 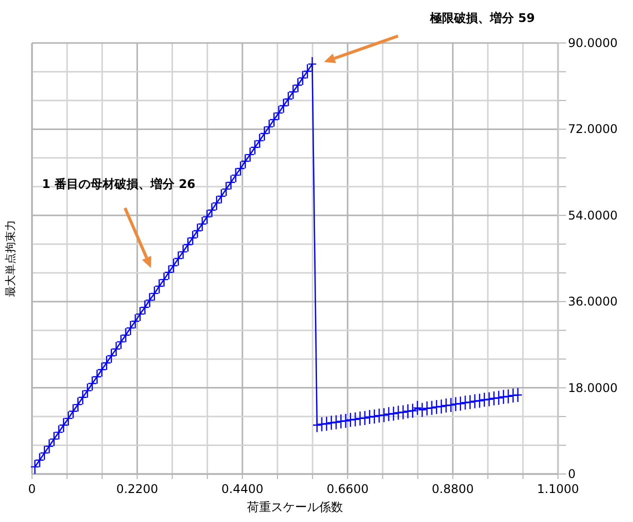 I want to click on y-tick-label: 72.0000, so click(x=593, y=129).